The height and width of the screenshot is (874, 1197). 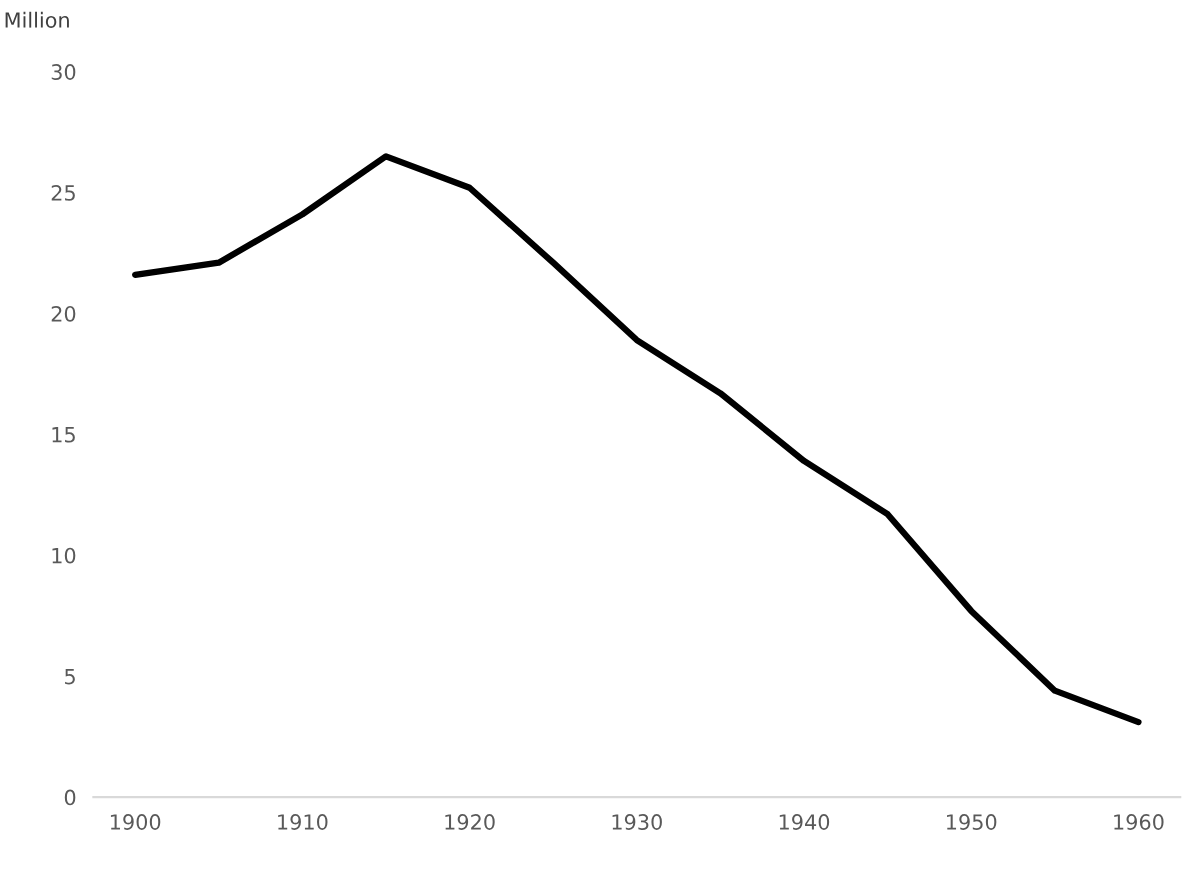 What do you see at coordinates (63, 435) in the screenshot?
I see `y-tick-label: 15` at bounding box center [63, 435].